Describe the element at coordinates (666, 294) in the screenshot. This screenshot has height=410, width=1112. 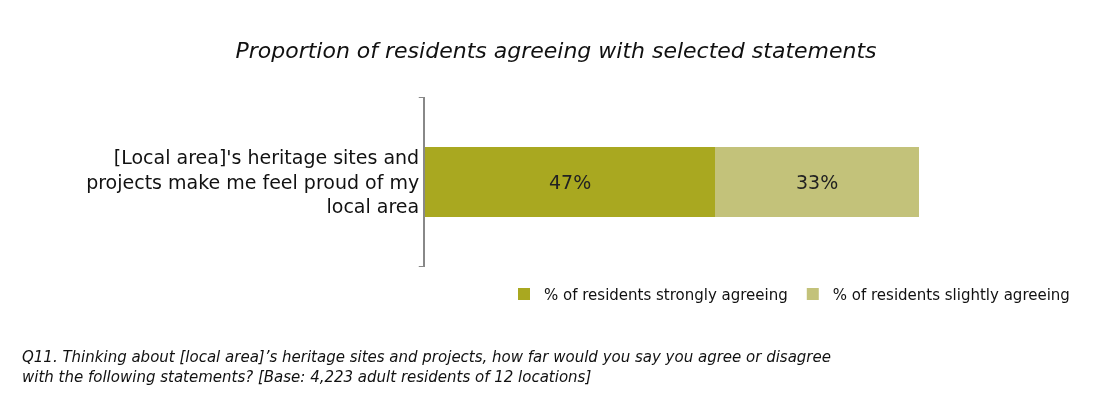
I see `legend-label: % of residents strongly agreeing` at that location.